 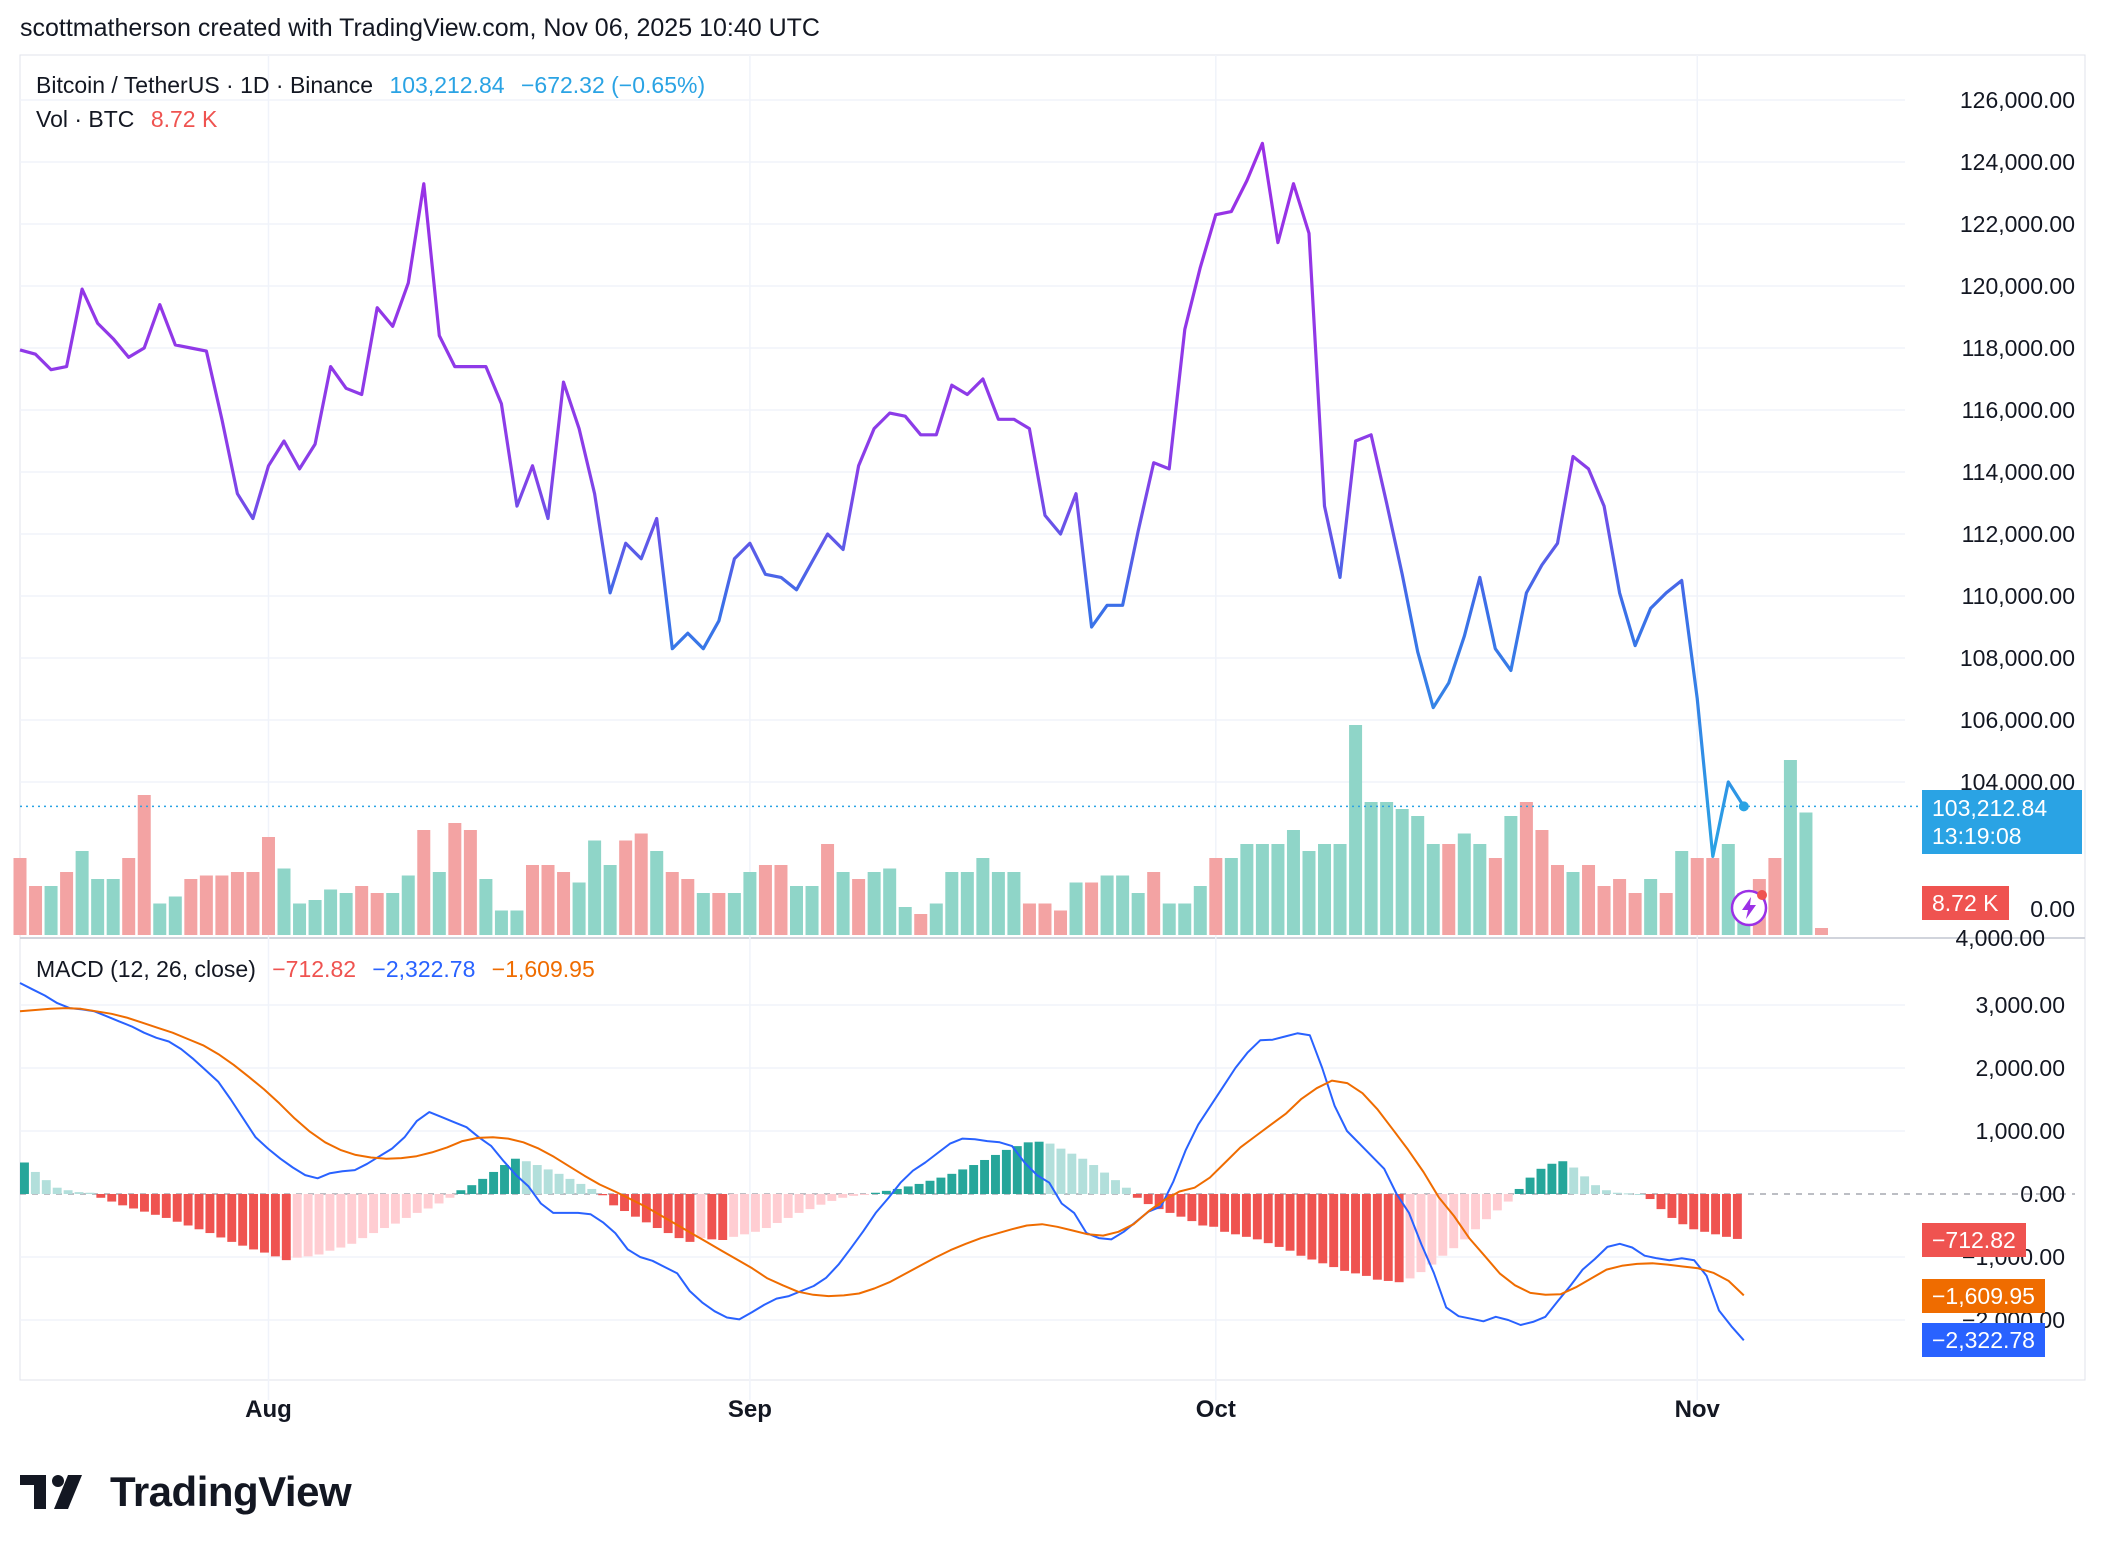 I want to click on price-axis-label: 124,000.00, so click(x=2017, y=162).